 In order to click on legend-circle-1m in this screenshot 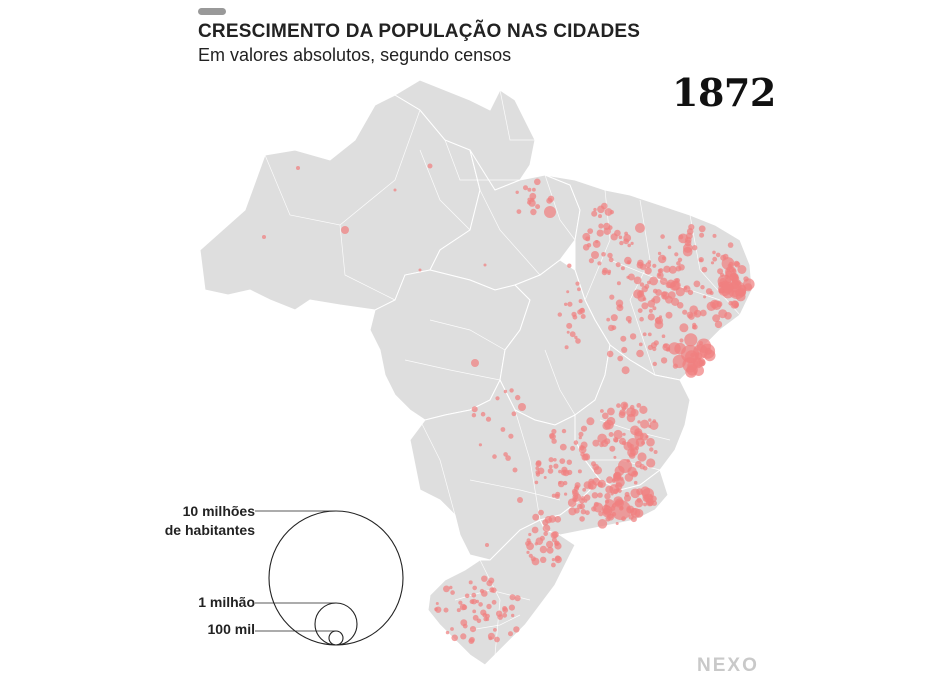, I will do `click(336, 624)`.